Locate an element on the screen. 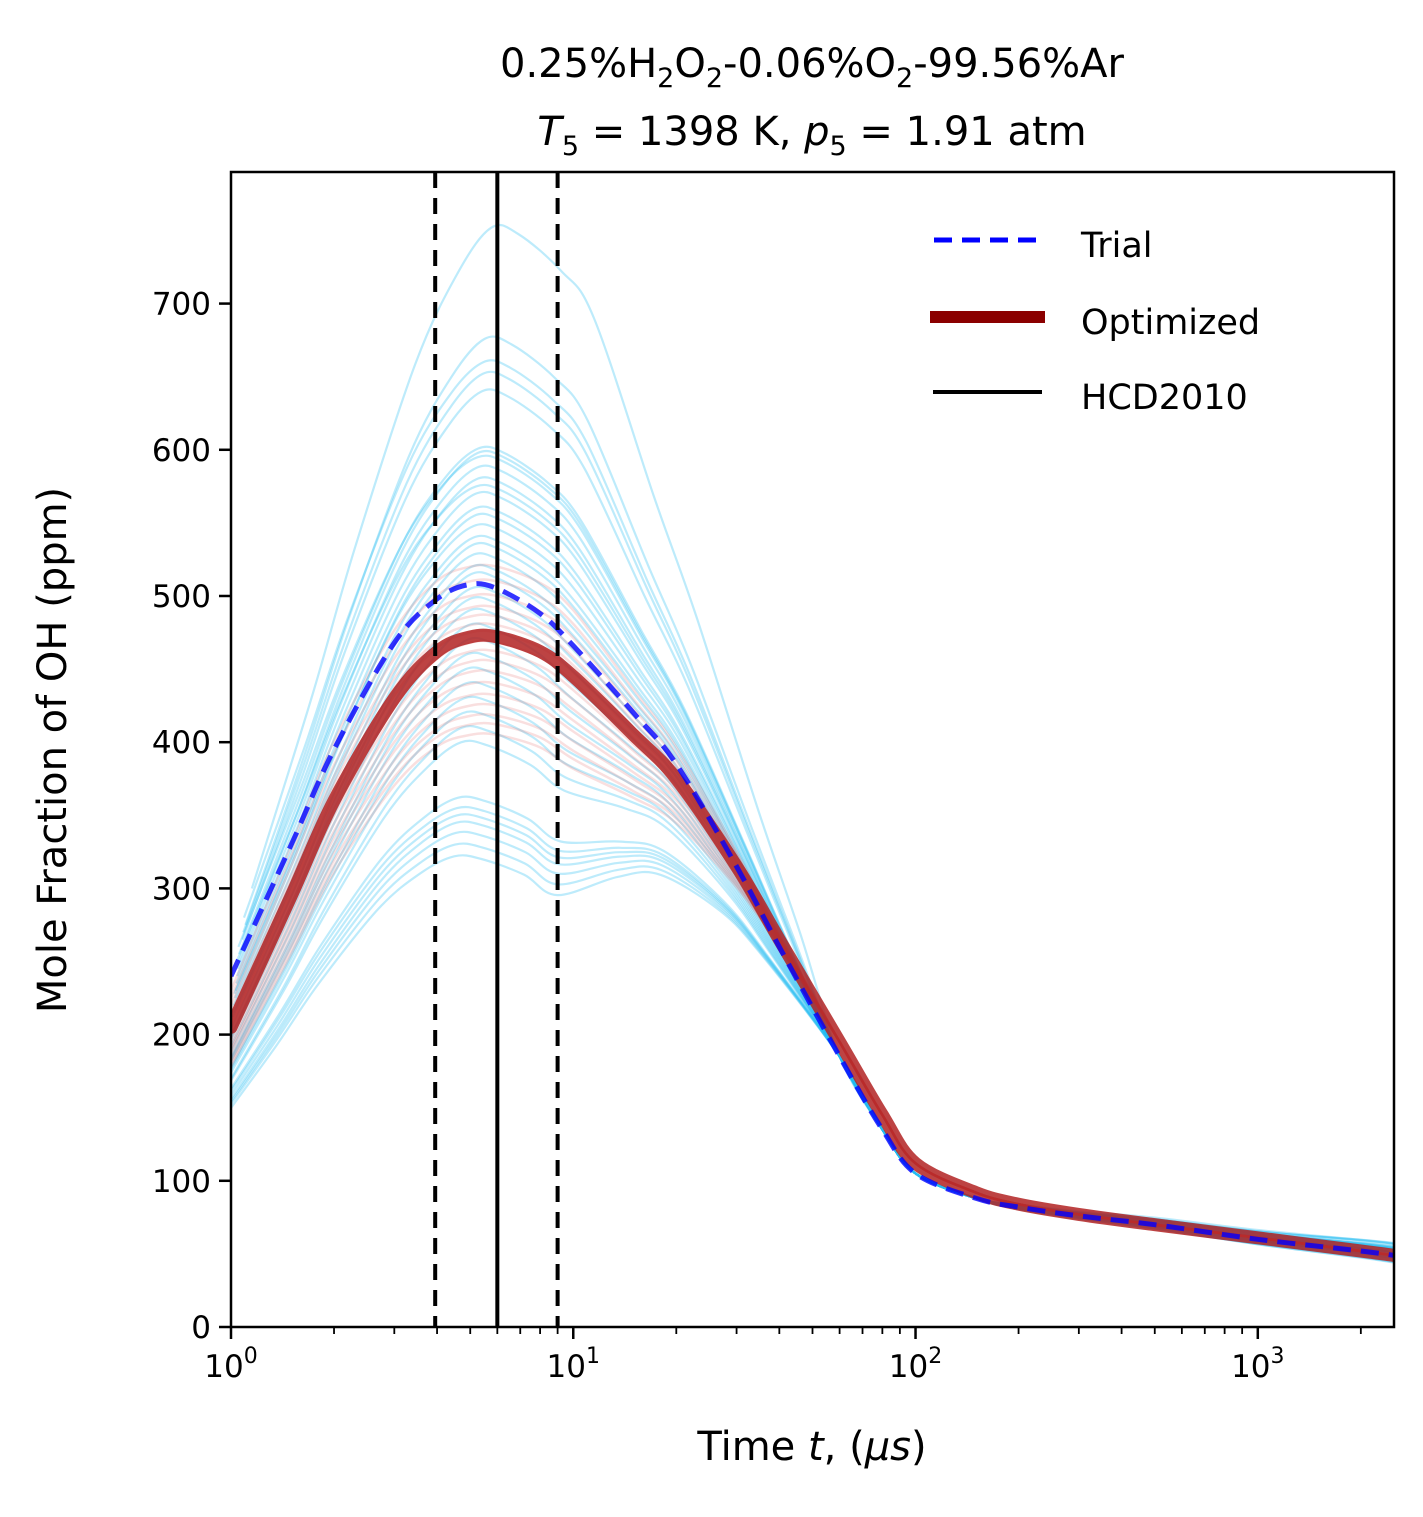  y-tick-label: 300 is located at coordinates (181, 889).